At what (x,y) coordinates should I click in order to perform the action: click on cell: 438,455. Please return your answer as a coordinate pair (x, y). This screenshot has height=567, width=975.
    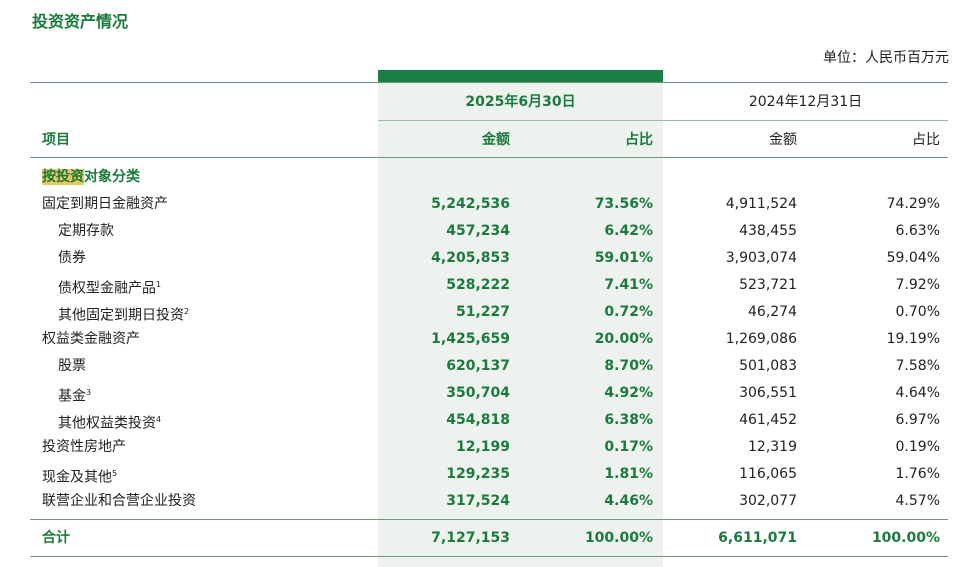
    Looking at the image, I should click on (768, 231).